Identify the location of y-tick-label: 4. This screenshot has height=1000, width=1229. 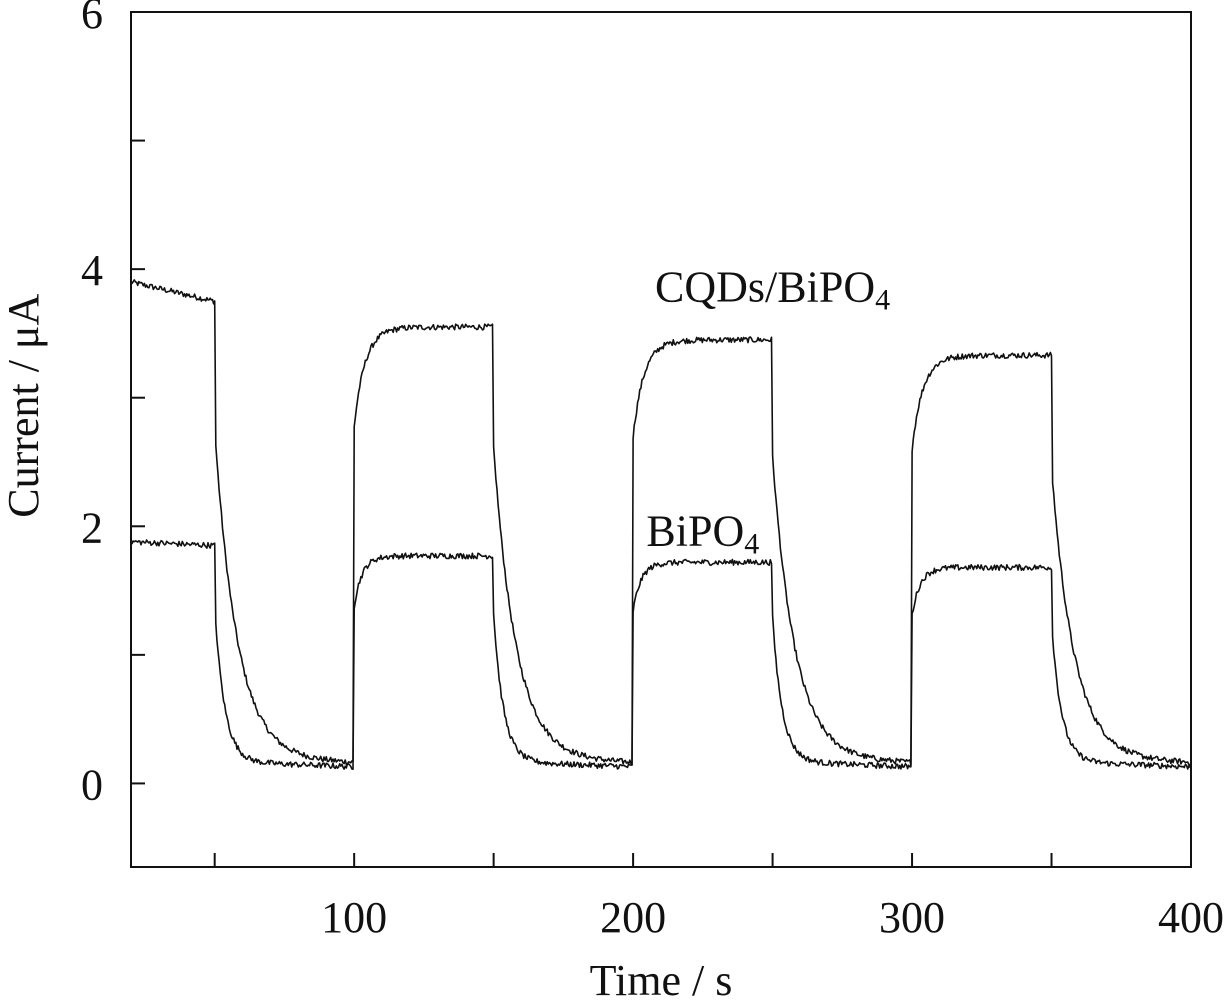
(92, 270).